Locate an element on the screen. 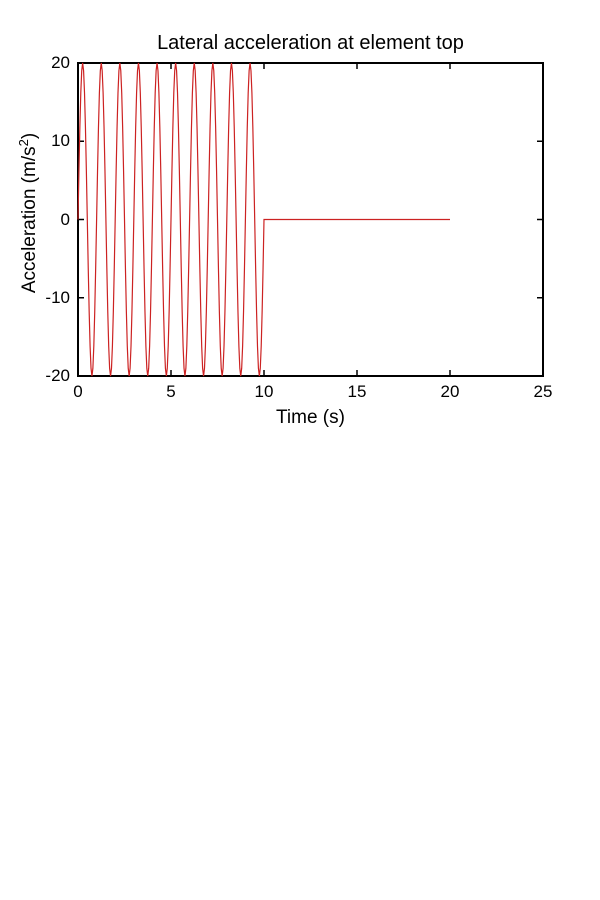  x-tick-label: 25 is located at coordinates (543, 391).